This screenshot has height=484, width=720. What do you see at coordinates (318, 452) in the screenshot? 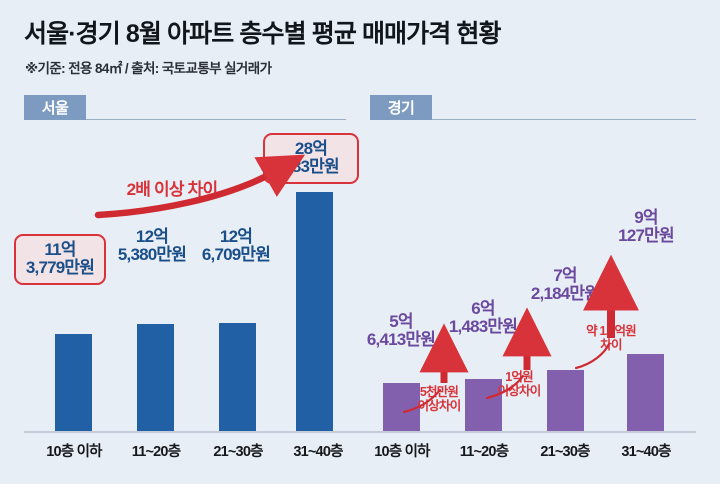
I see `x-label-seoul-3: 31~40층` at bounding box center [318, 452].